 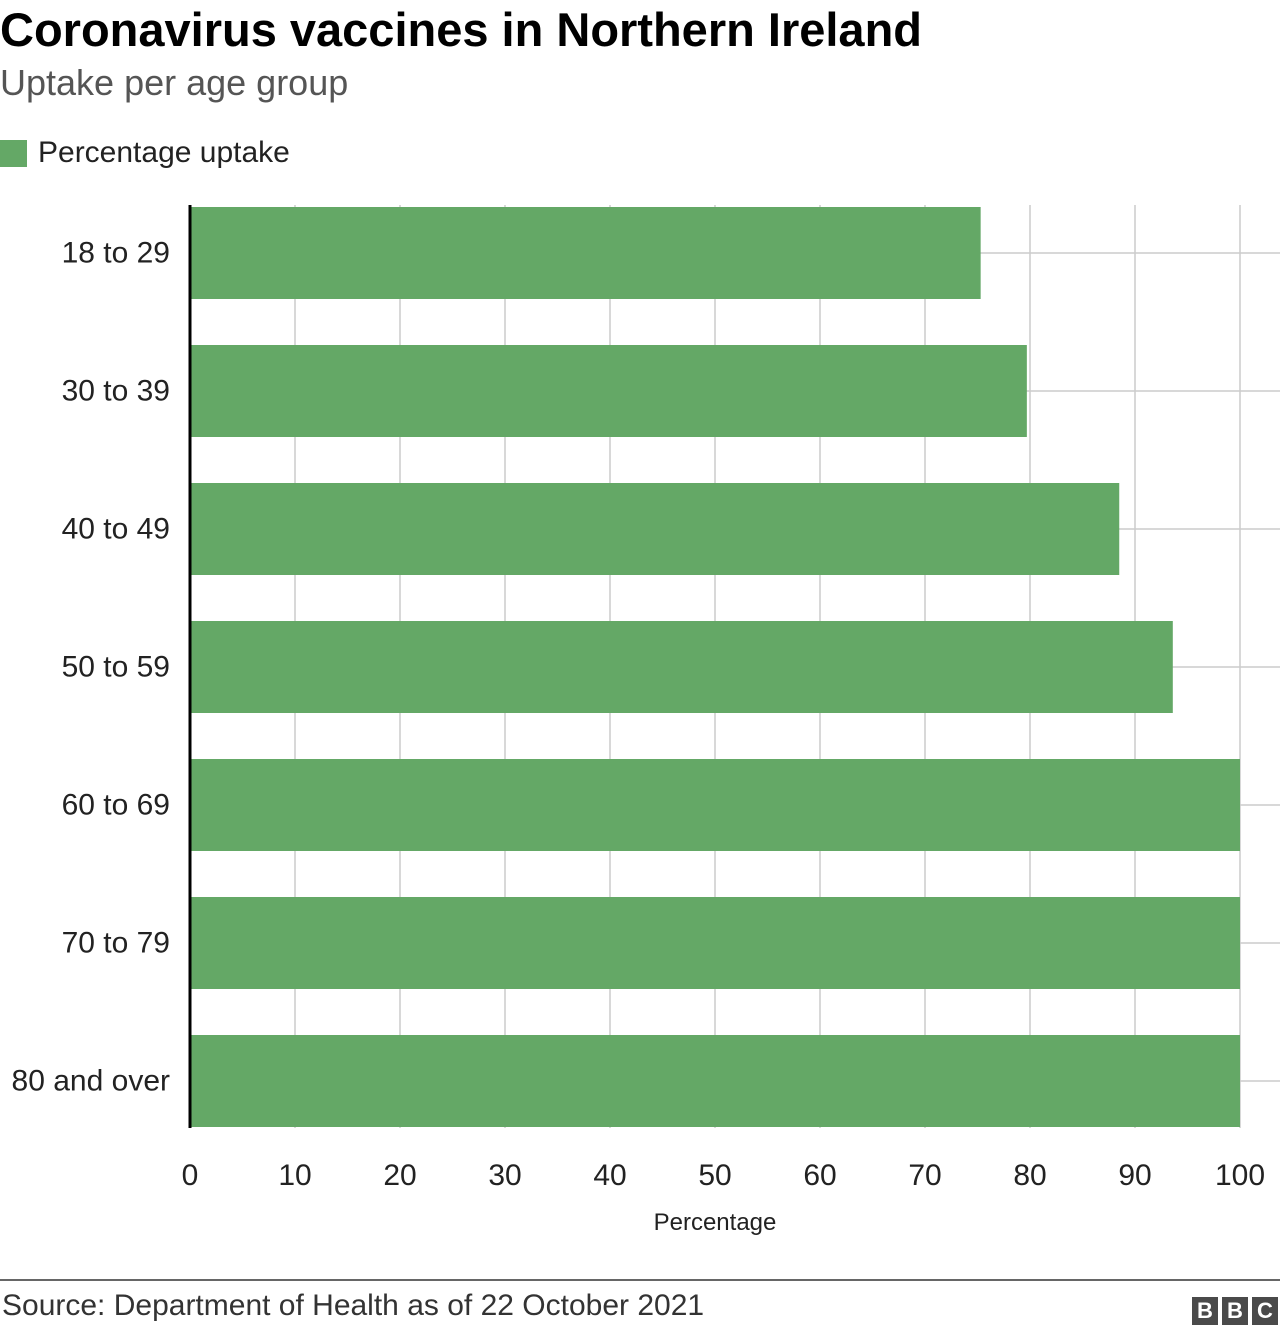 I want to click on category-label: 40 to 49, so click(x=116, y=529).